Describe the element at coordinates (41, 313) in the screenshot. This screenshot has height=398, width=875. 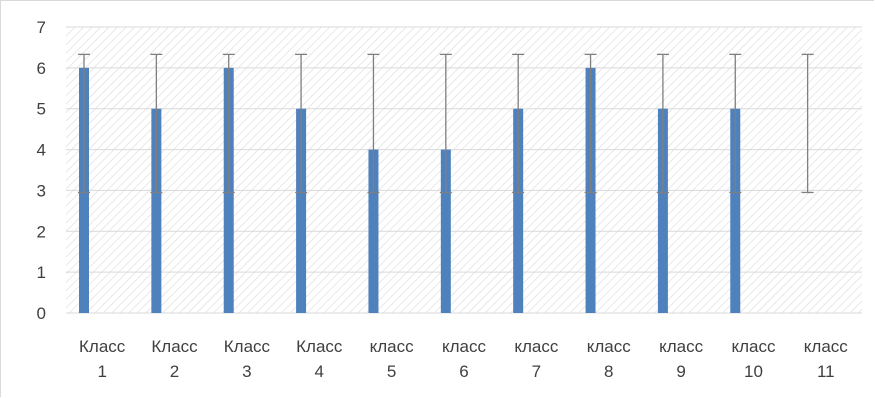
I see `y-tick-label: 0` at that location.